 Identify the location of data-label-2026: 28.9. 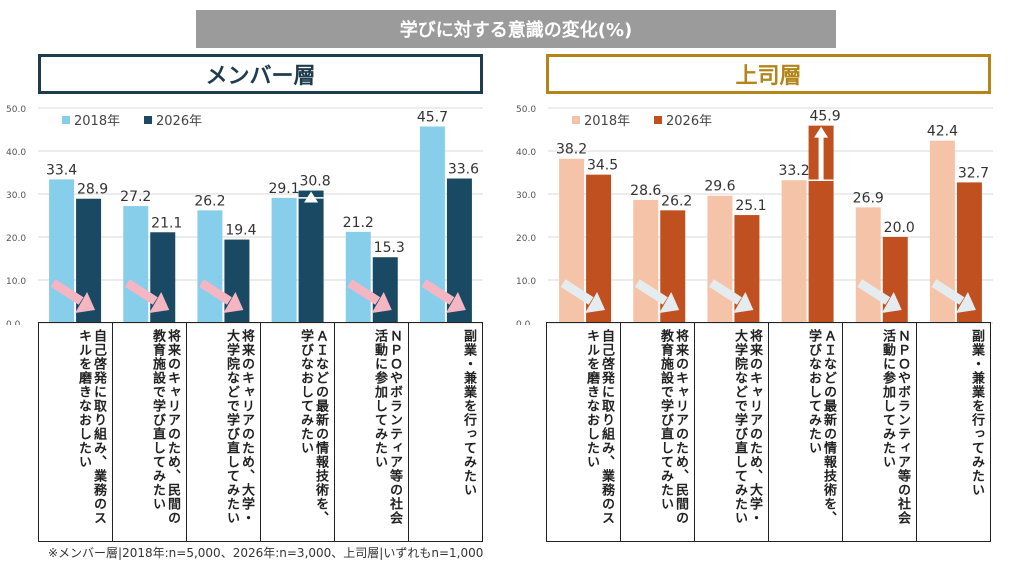
(92, 190).